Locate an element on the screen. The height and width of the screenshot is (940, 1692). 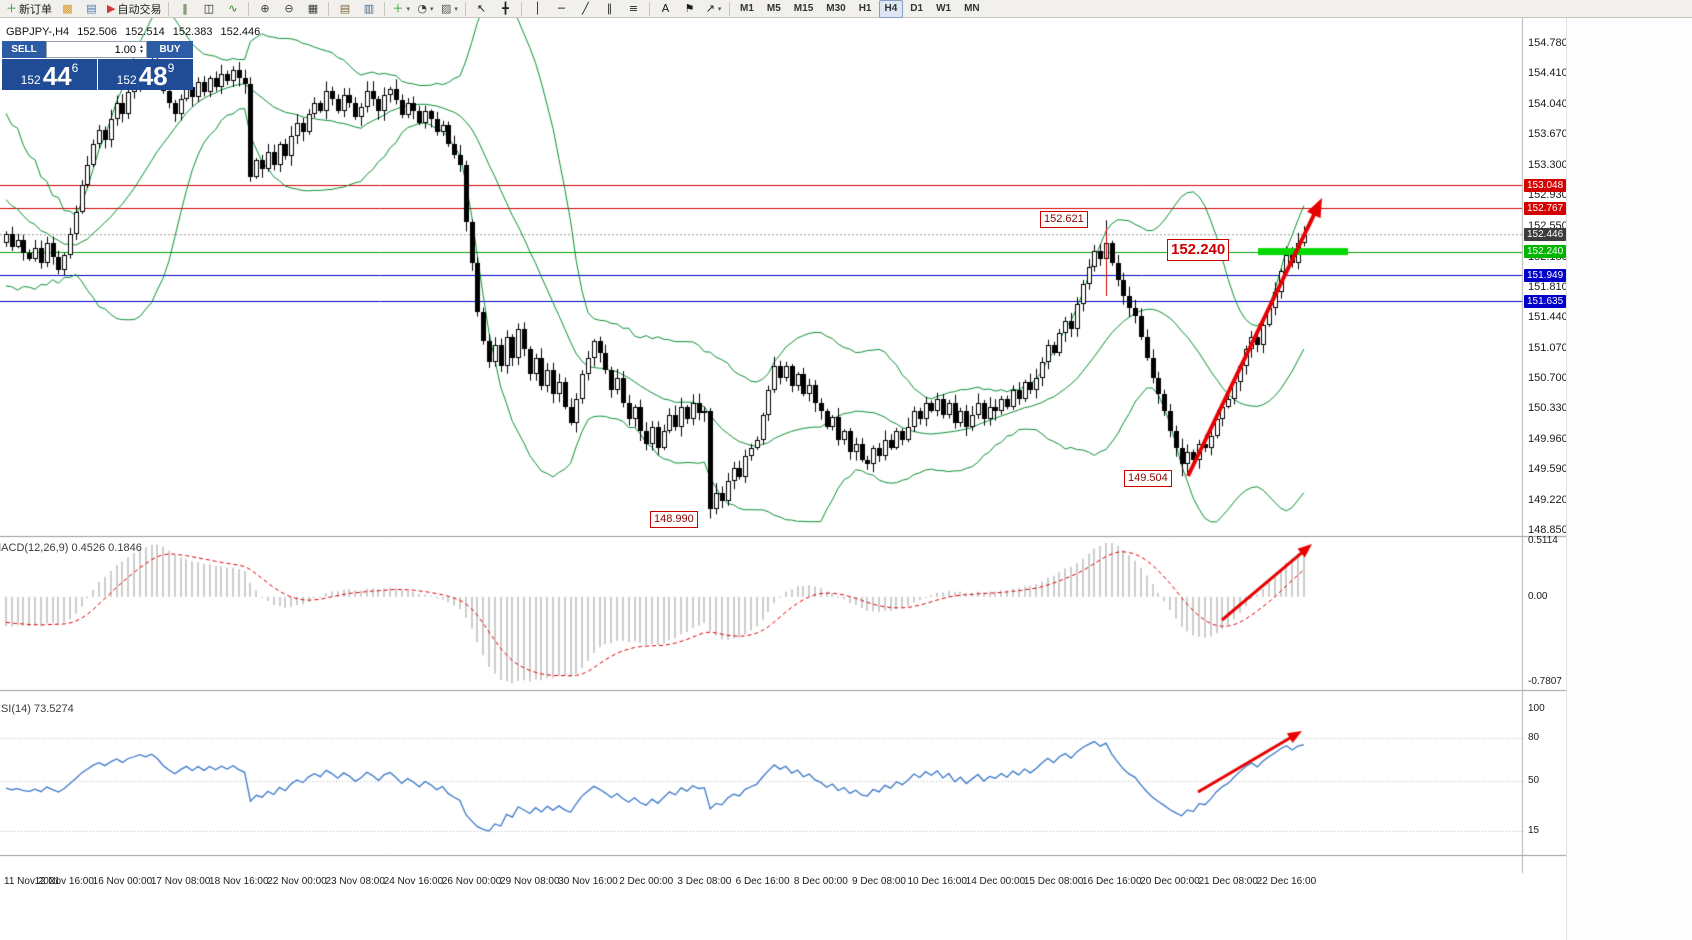
time-axis-label: 20 Dec 00:00 is located at coordinates (1170, 881).